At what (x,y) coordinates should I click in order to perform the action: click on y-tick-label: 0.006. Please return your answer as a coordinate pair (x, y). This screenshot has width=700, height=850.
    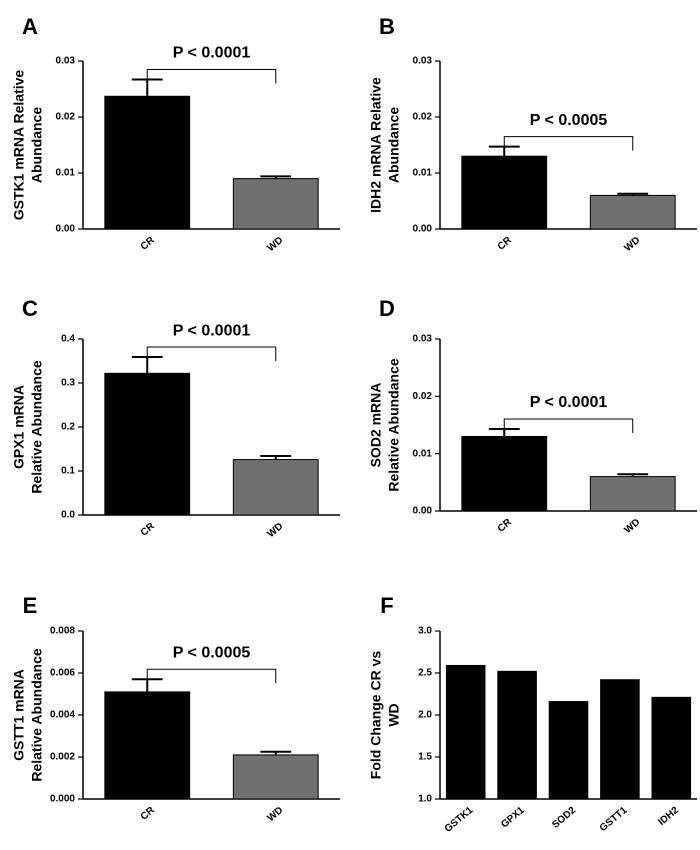
    Looking at the image, I should click on (62, 673).